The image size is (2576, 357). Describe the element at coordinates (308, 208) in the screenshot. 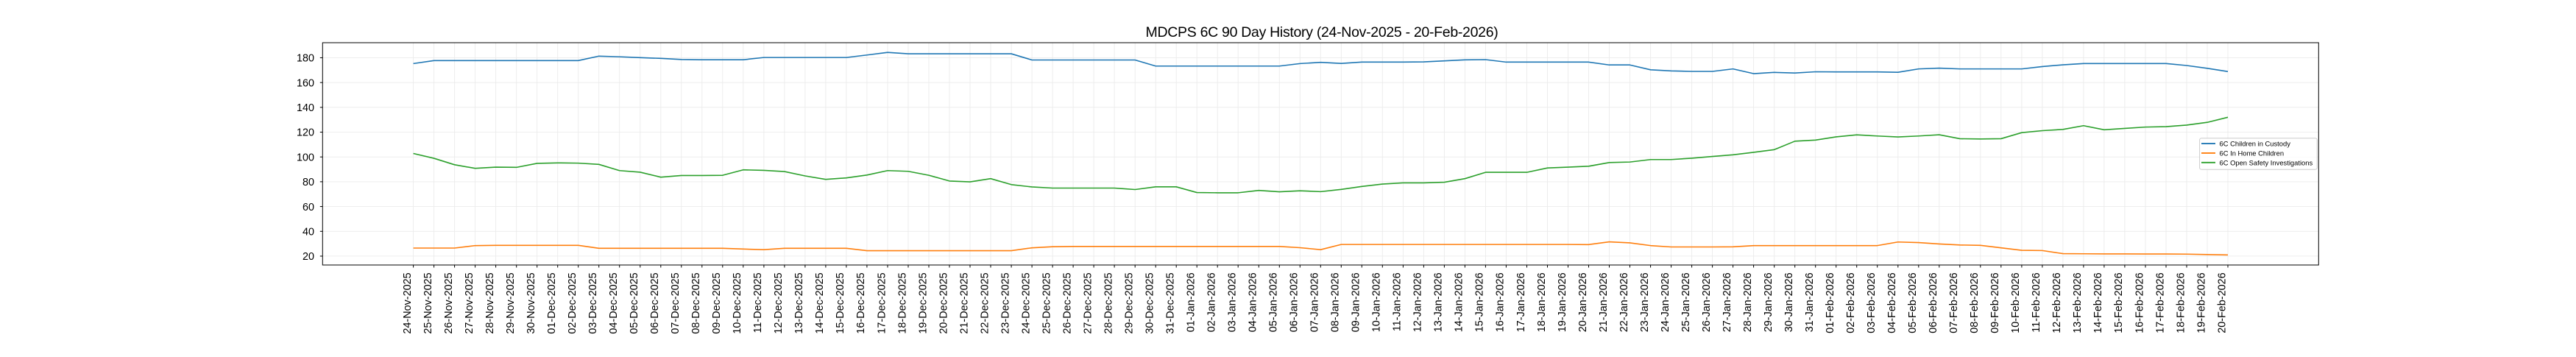

I see `svg-text: 60` at that location.